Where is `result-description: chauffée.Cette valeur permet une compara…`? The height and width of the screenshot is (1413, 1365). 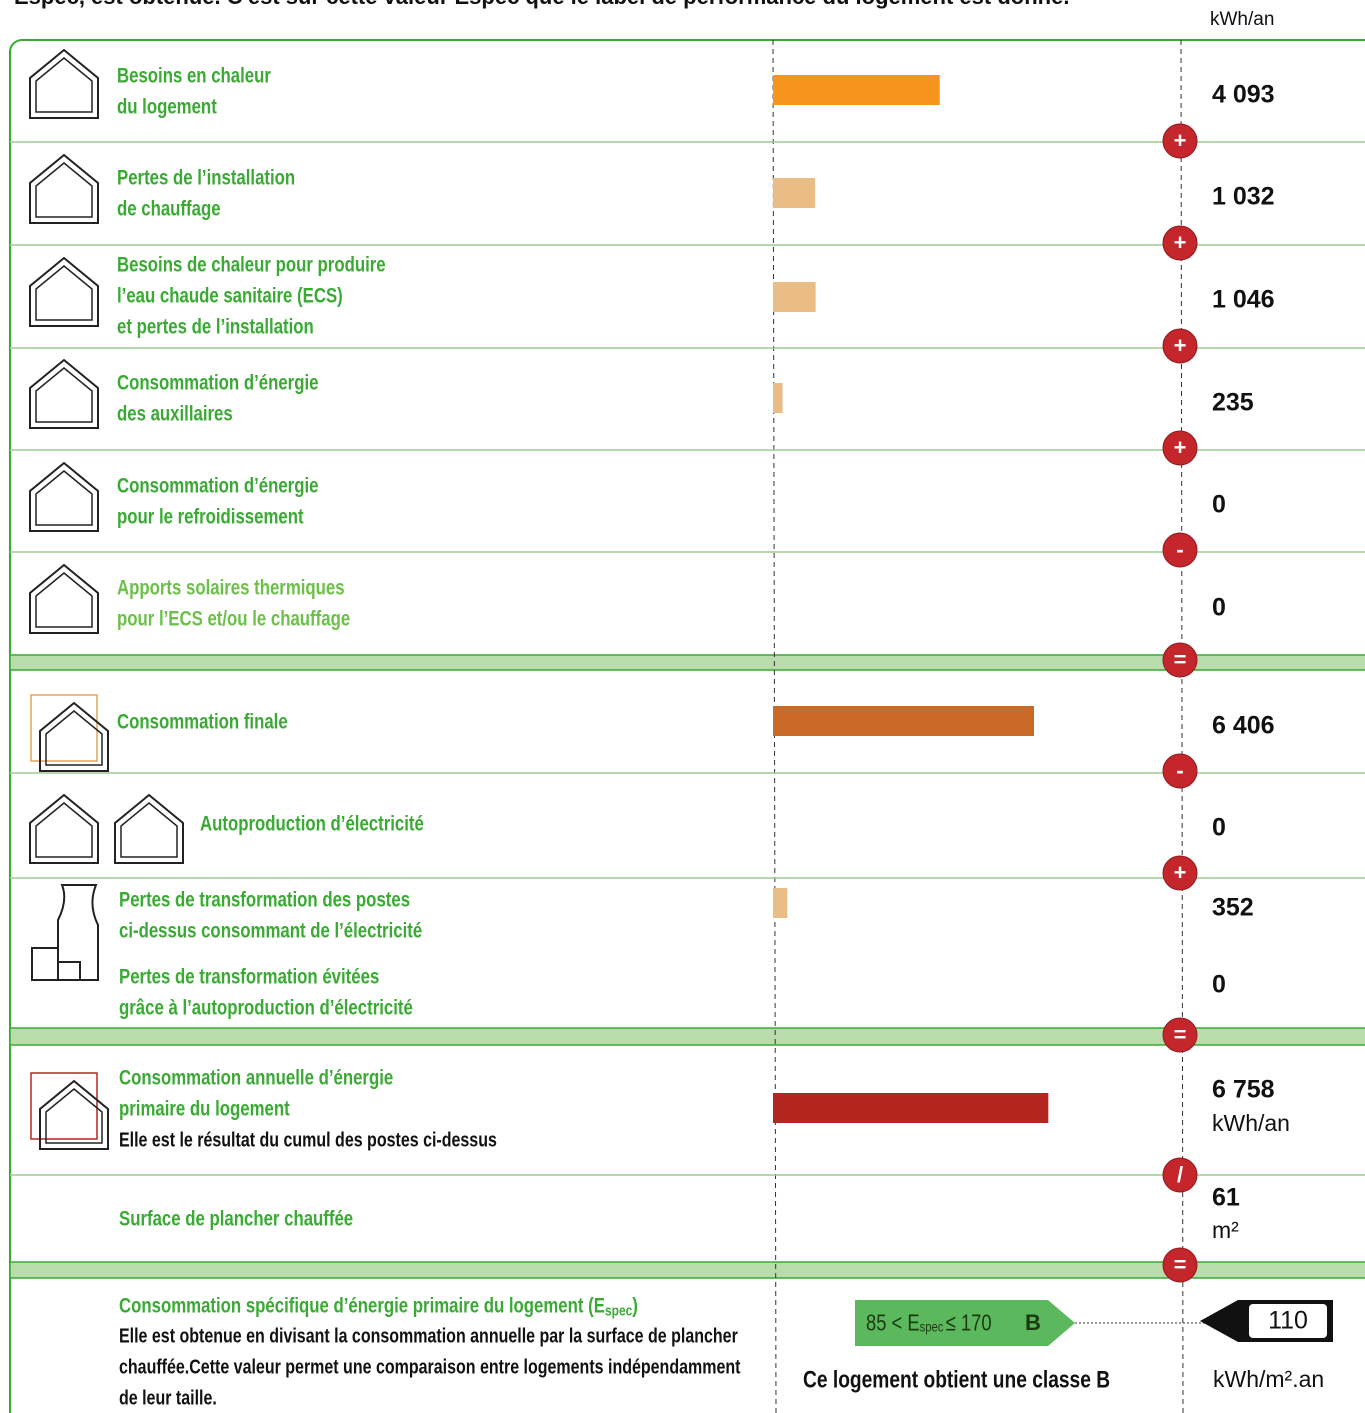 result-description: chauffée.Cette valeur permet une compara… is located at coordinates (429, 1367).